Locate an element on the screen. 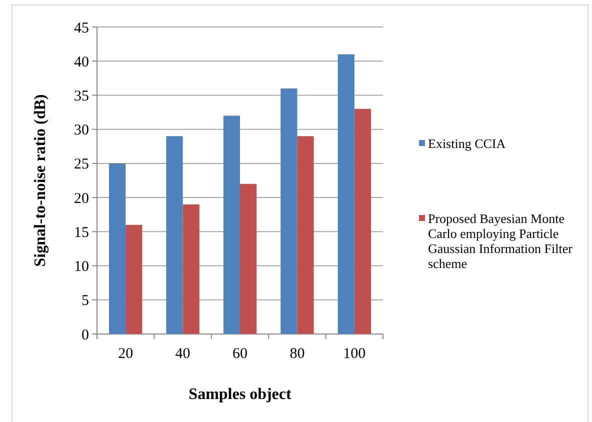 This screenshot has height=422, width=592. legend-label: Existing CCIA is located at coordinates (467, 143).